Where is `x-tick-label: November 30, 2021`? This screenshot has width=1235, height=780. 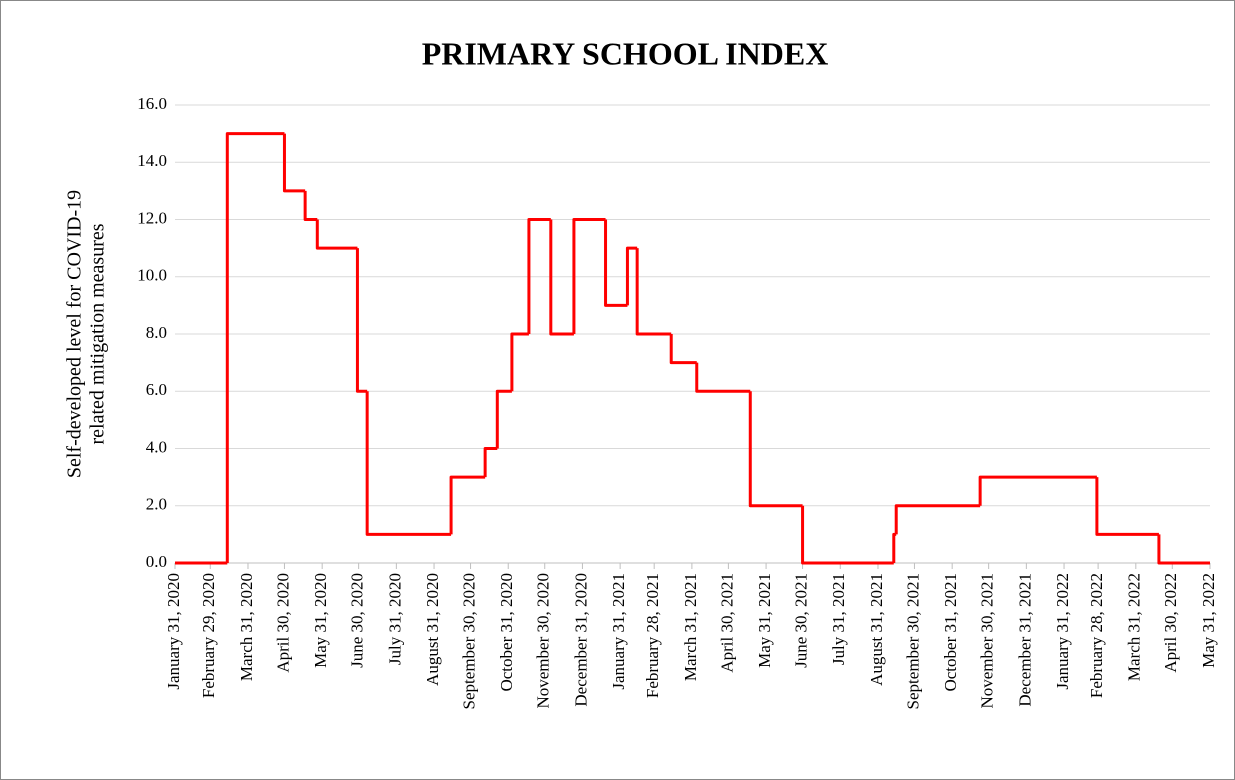
x-tick-label: November 30, 2021 is located at coordinates (987, 641).